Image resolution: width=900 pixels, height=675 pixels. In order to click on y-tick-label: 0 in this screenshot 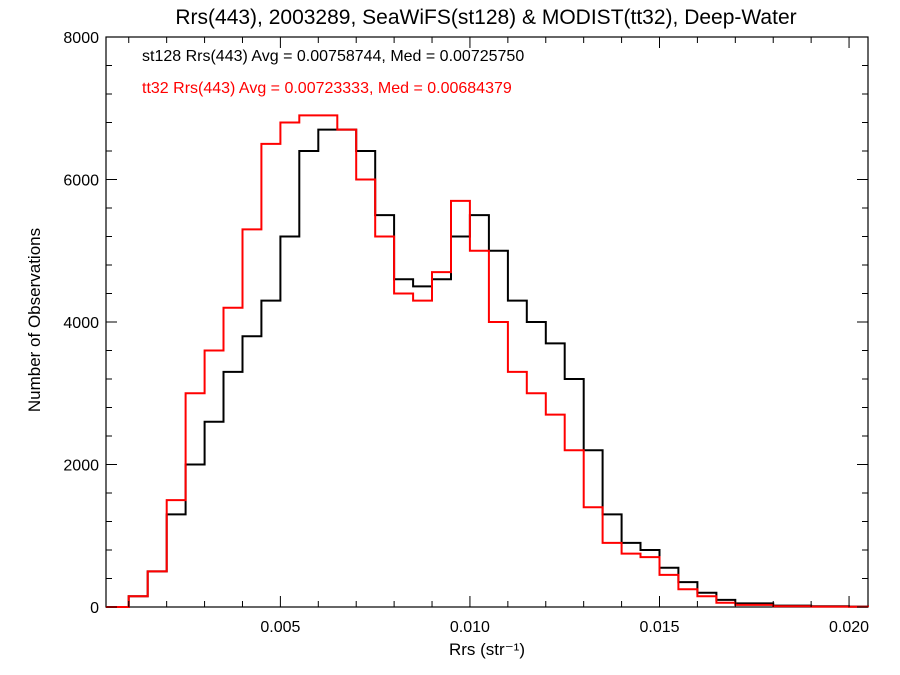, I will do `click(94, 608)`.